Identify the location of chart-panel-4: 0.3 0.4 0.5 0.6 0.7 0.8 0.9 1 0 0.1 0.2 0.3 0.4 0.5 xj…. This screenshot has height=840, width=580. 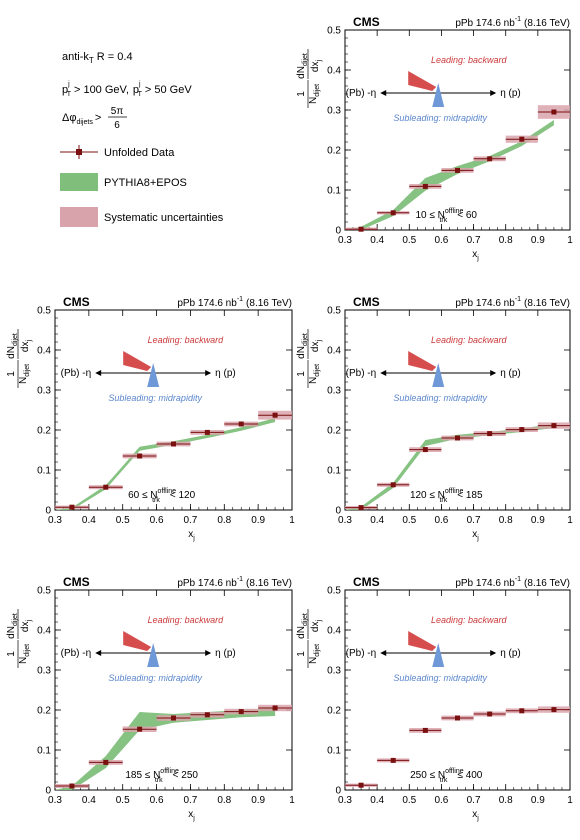
(150, 698).